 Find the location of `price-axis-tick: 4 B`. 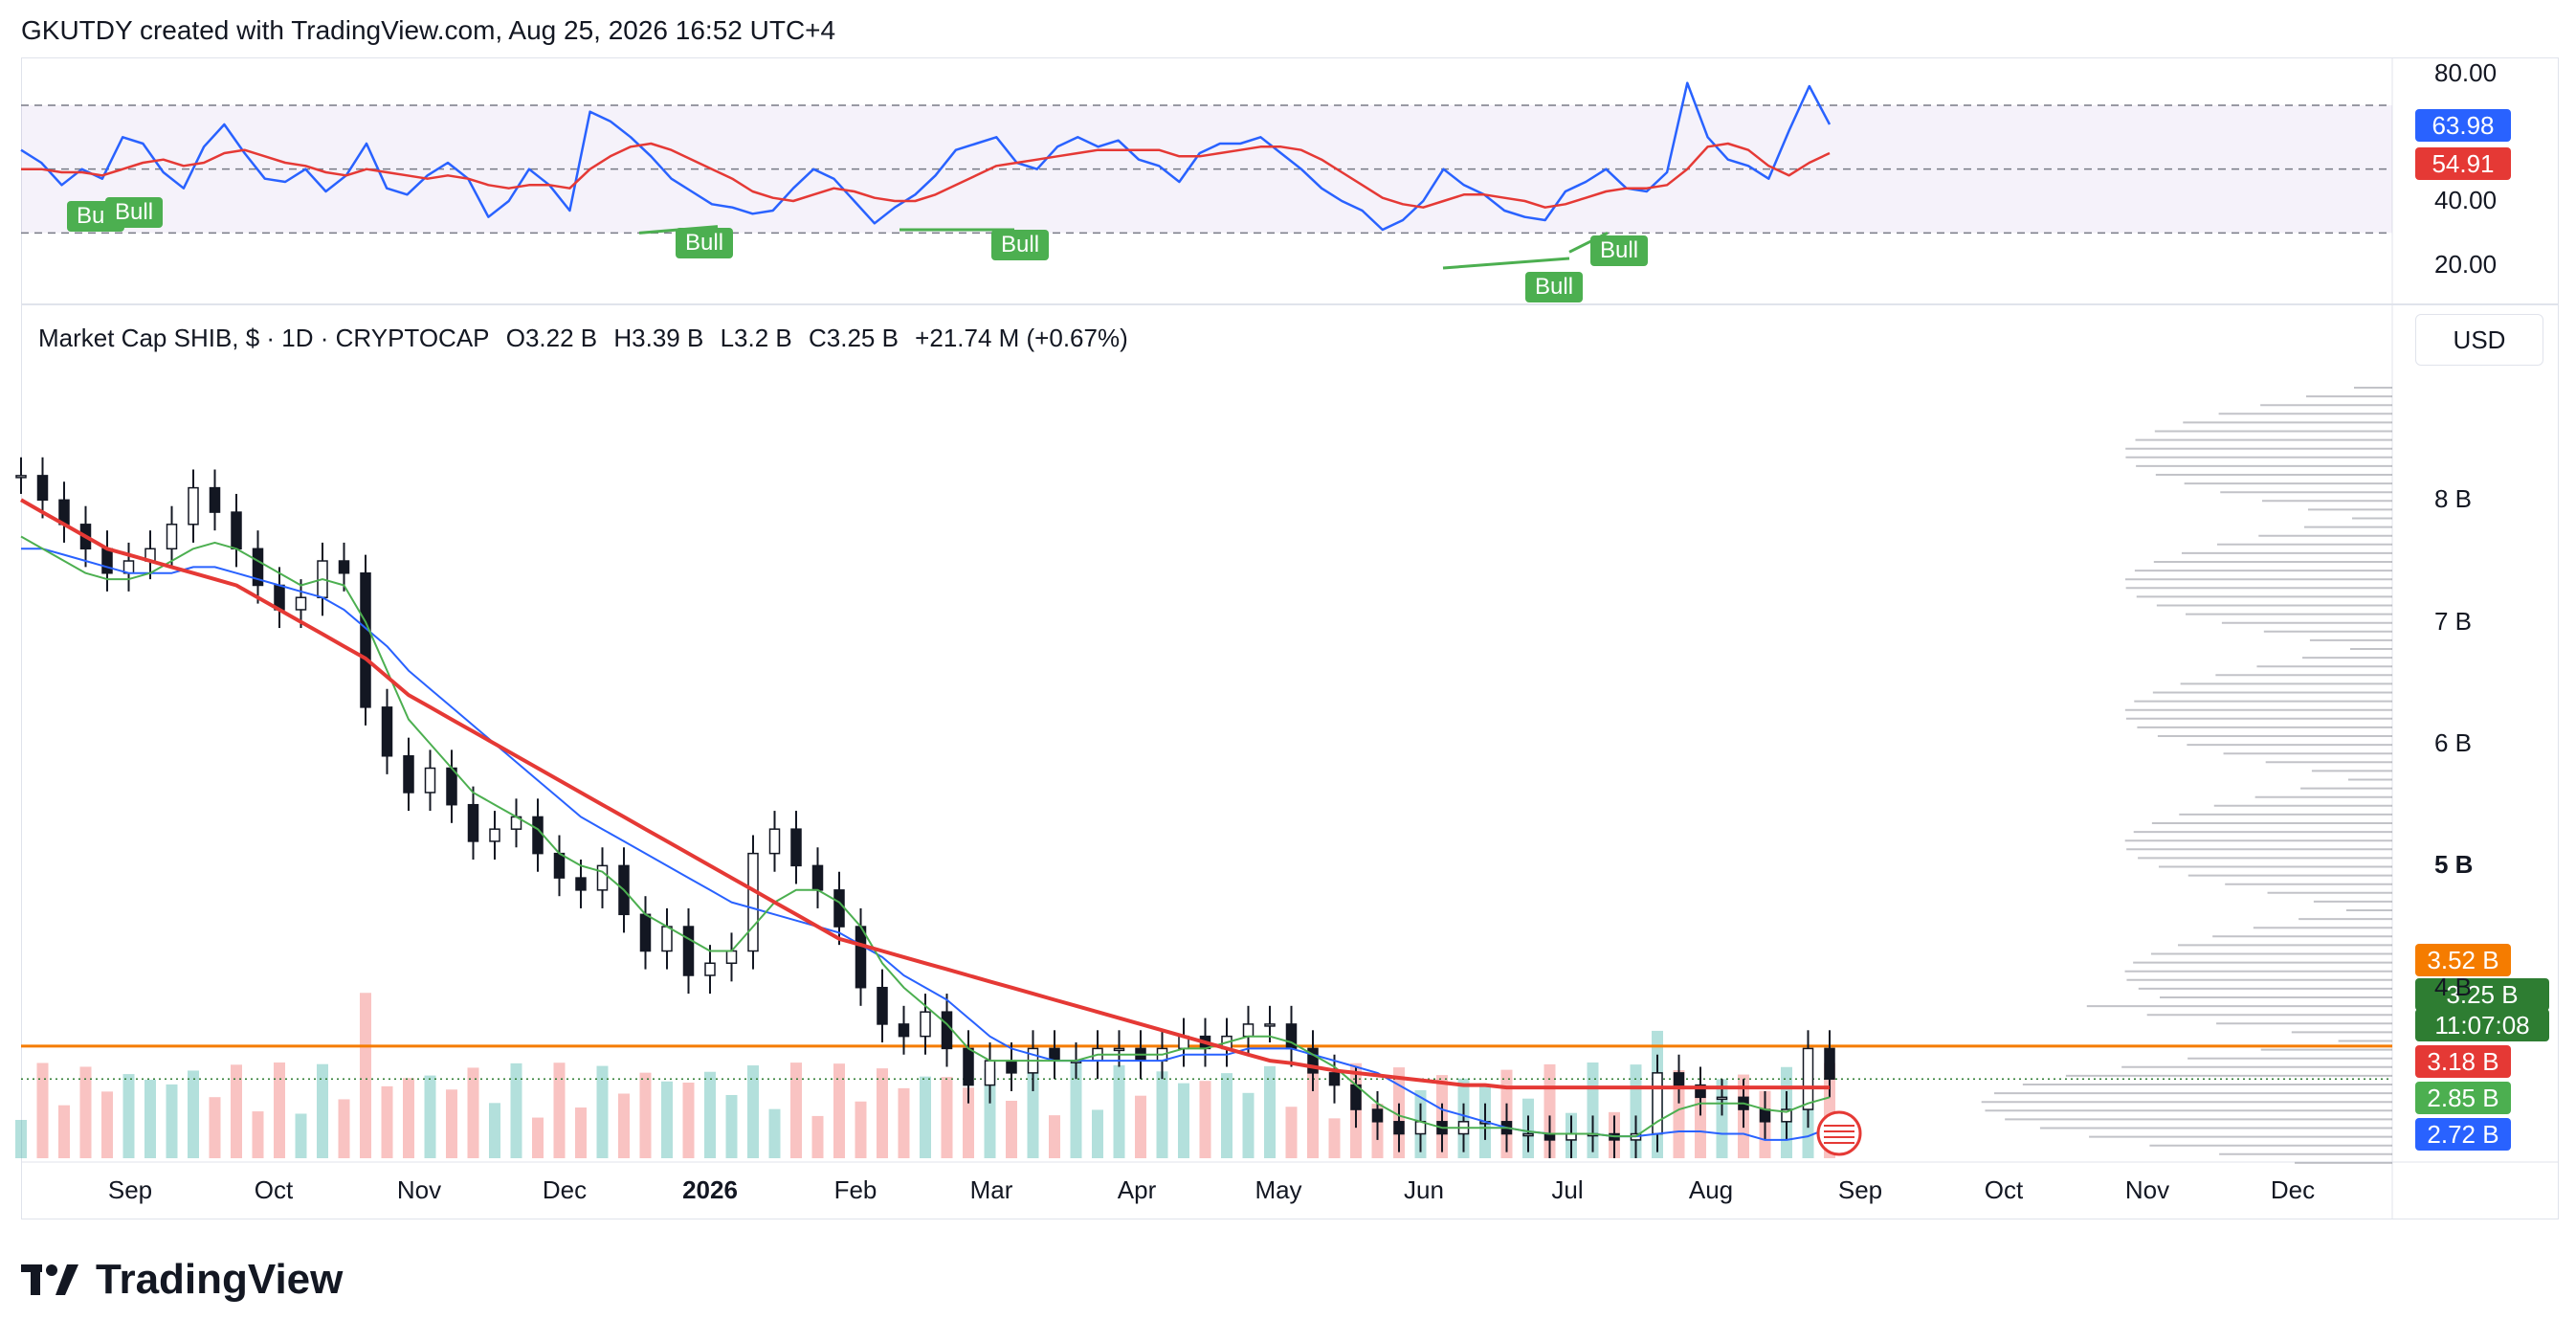

price-axis-tick: 4 B is located at coordinates (2453, 987).